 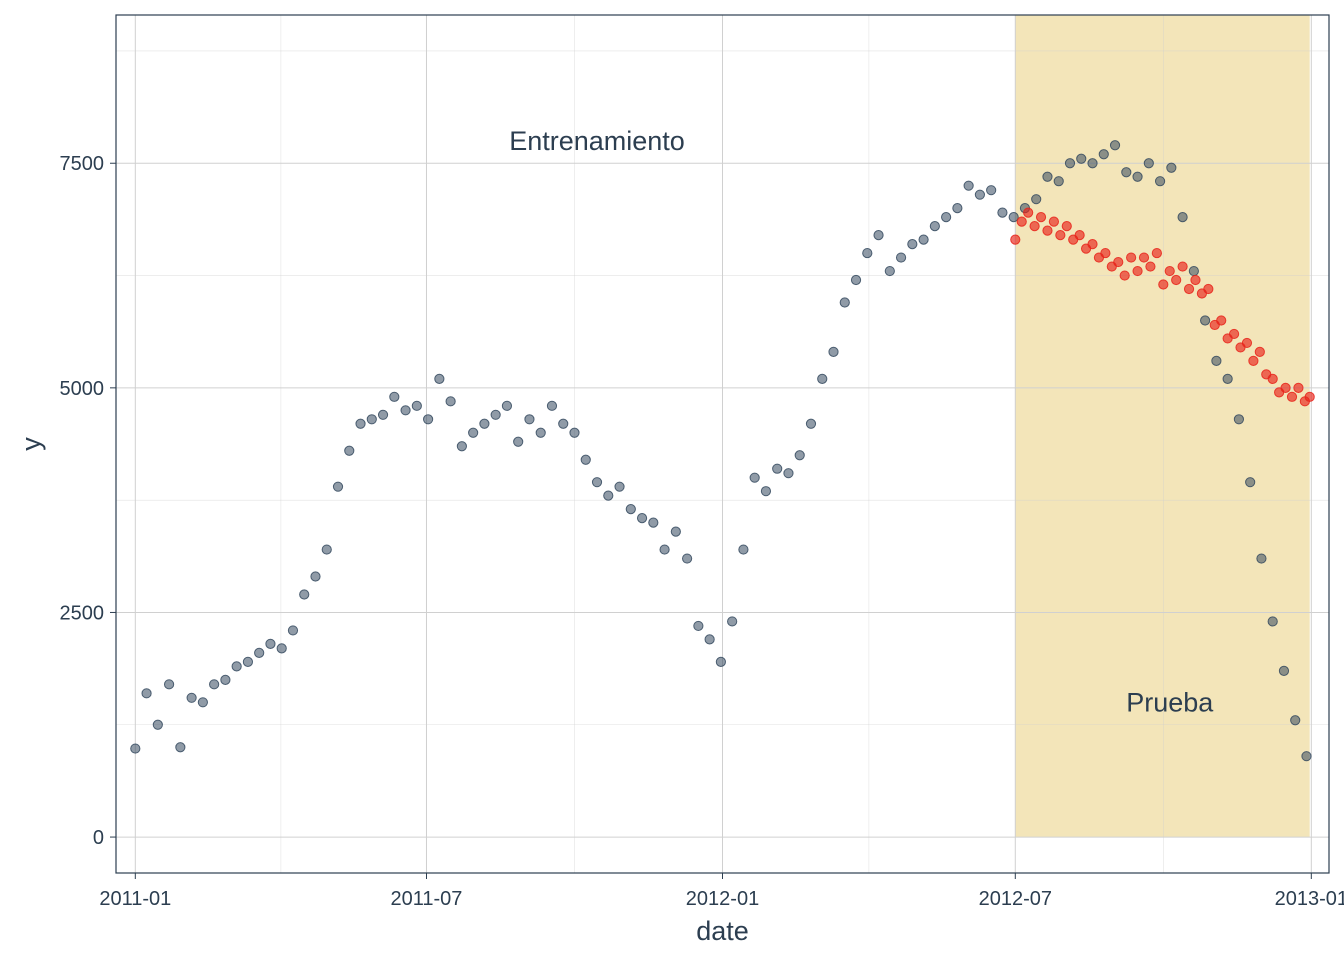 I want to click on annotation-prueba: Prueba, so click(x=1170, y=702).